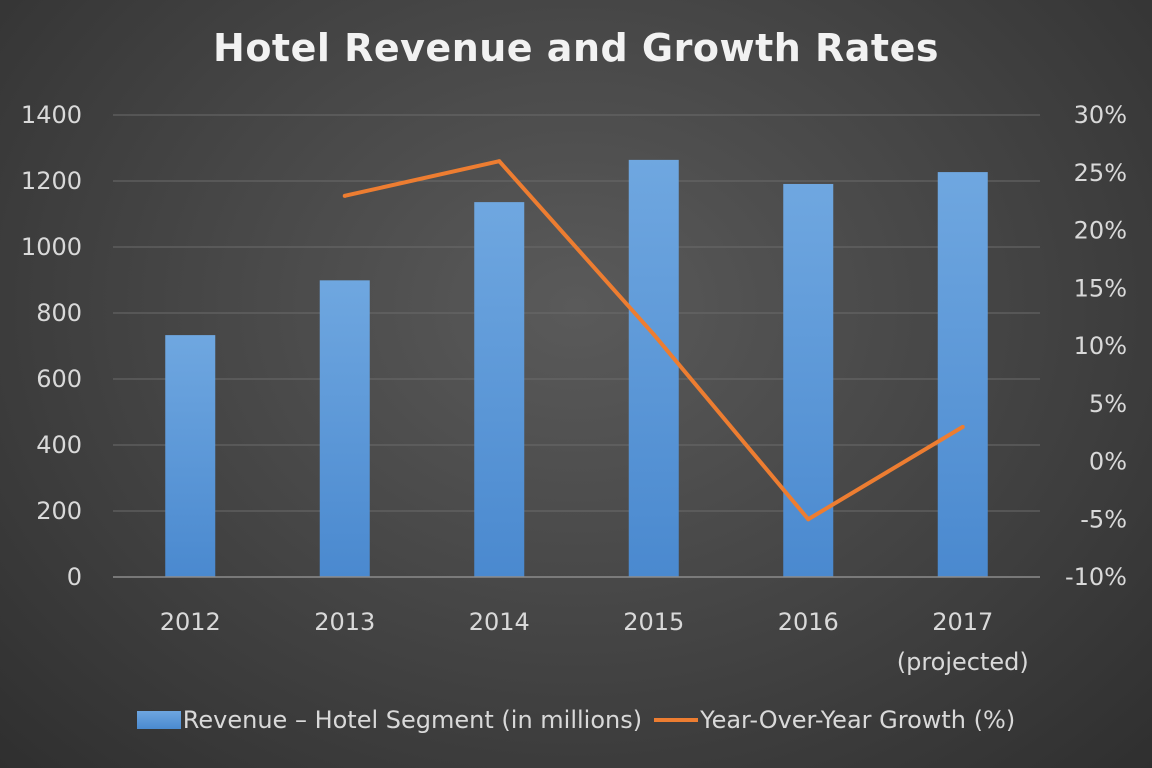  What do you see at coordinates (51, 181) in the screenshot?
I see `y-left-tick-label: 1200` at bounding box center [51, 181].